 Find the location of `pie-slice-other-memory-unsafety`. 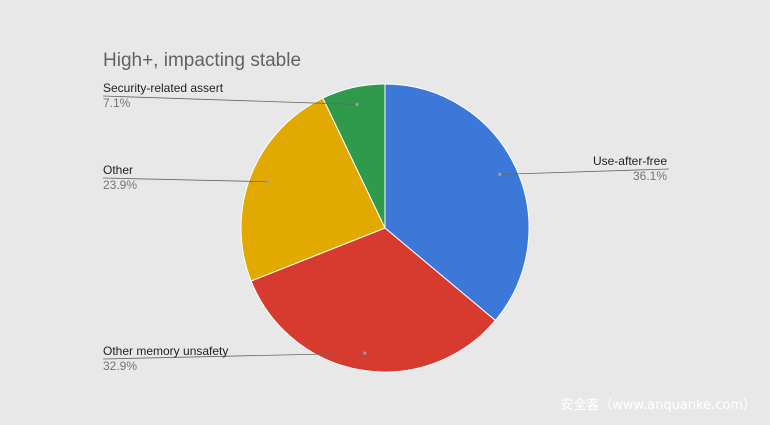

pie-slice-other-memory-unsafety is located at coordinates (373, 300).